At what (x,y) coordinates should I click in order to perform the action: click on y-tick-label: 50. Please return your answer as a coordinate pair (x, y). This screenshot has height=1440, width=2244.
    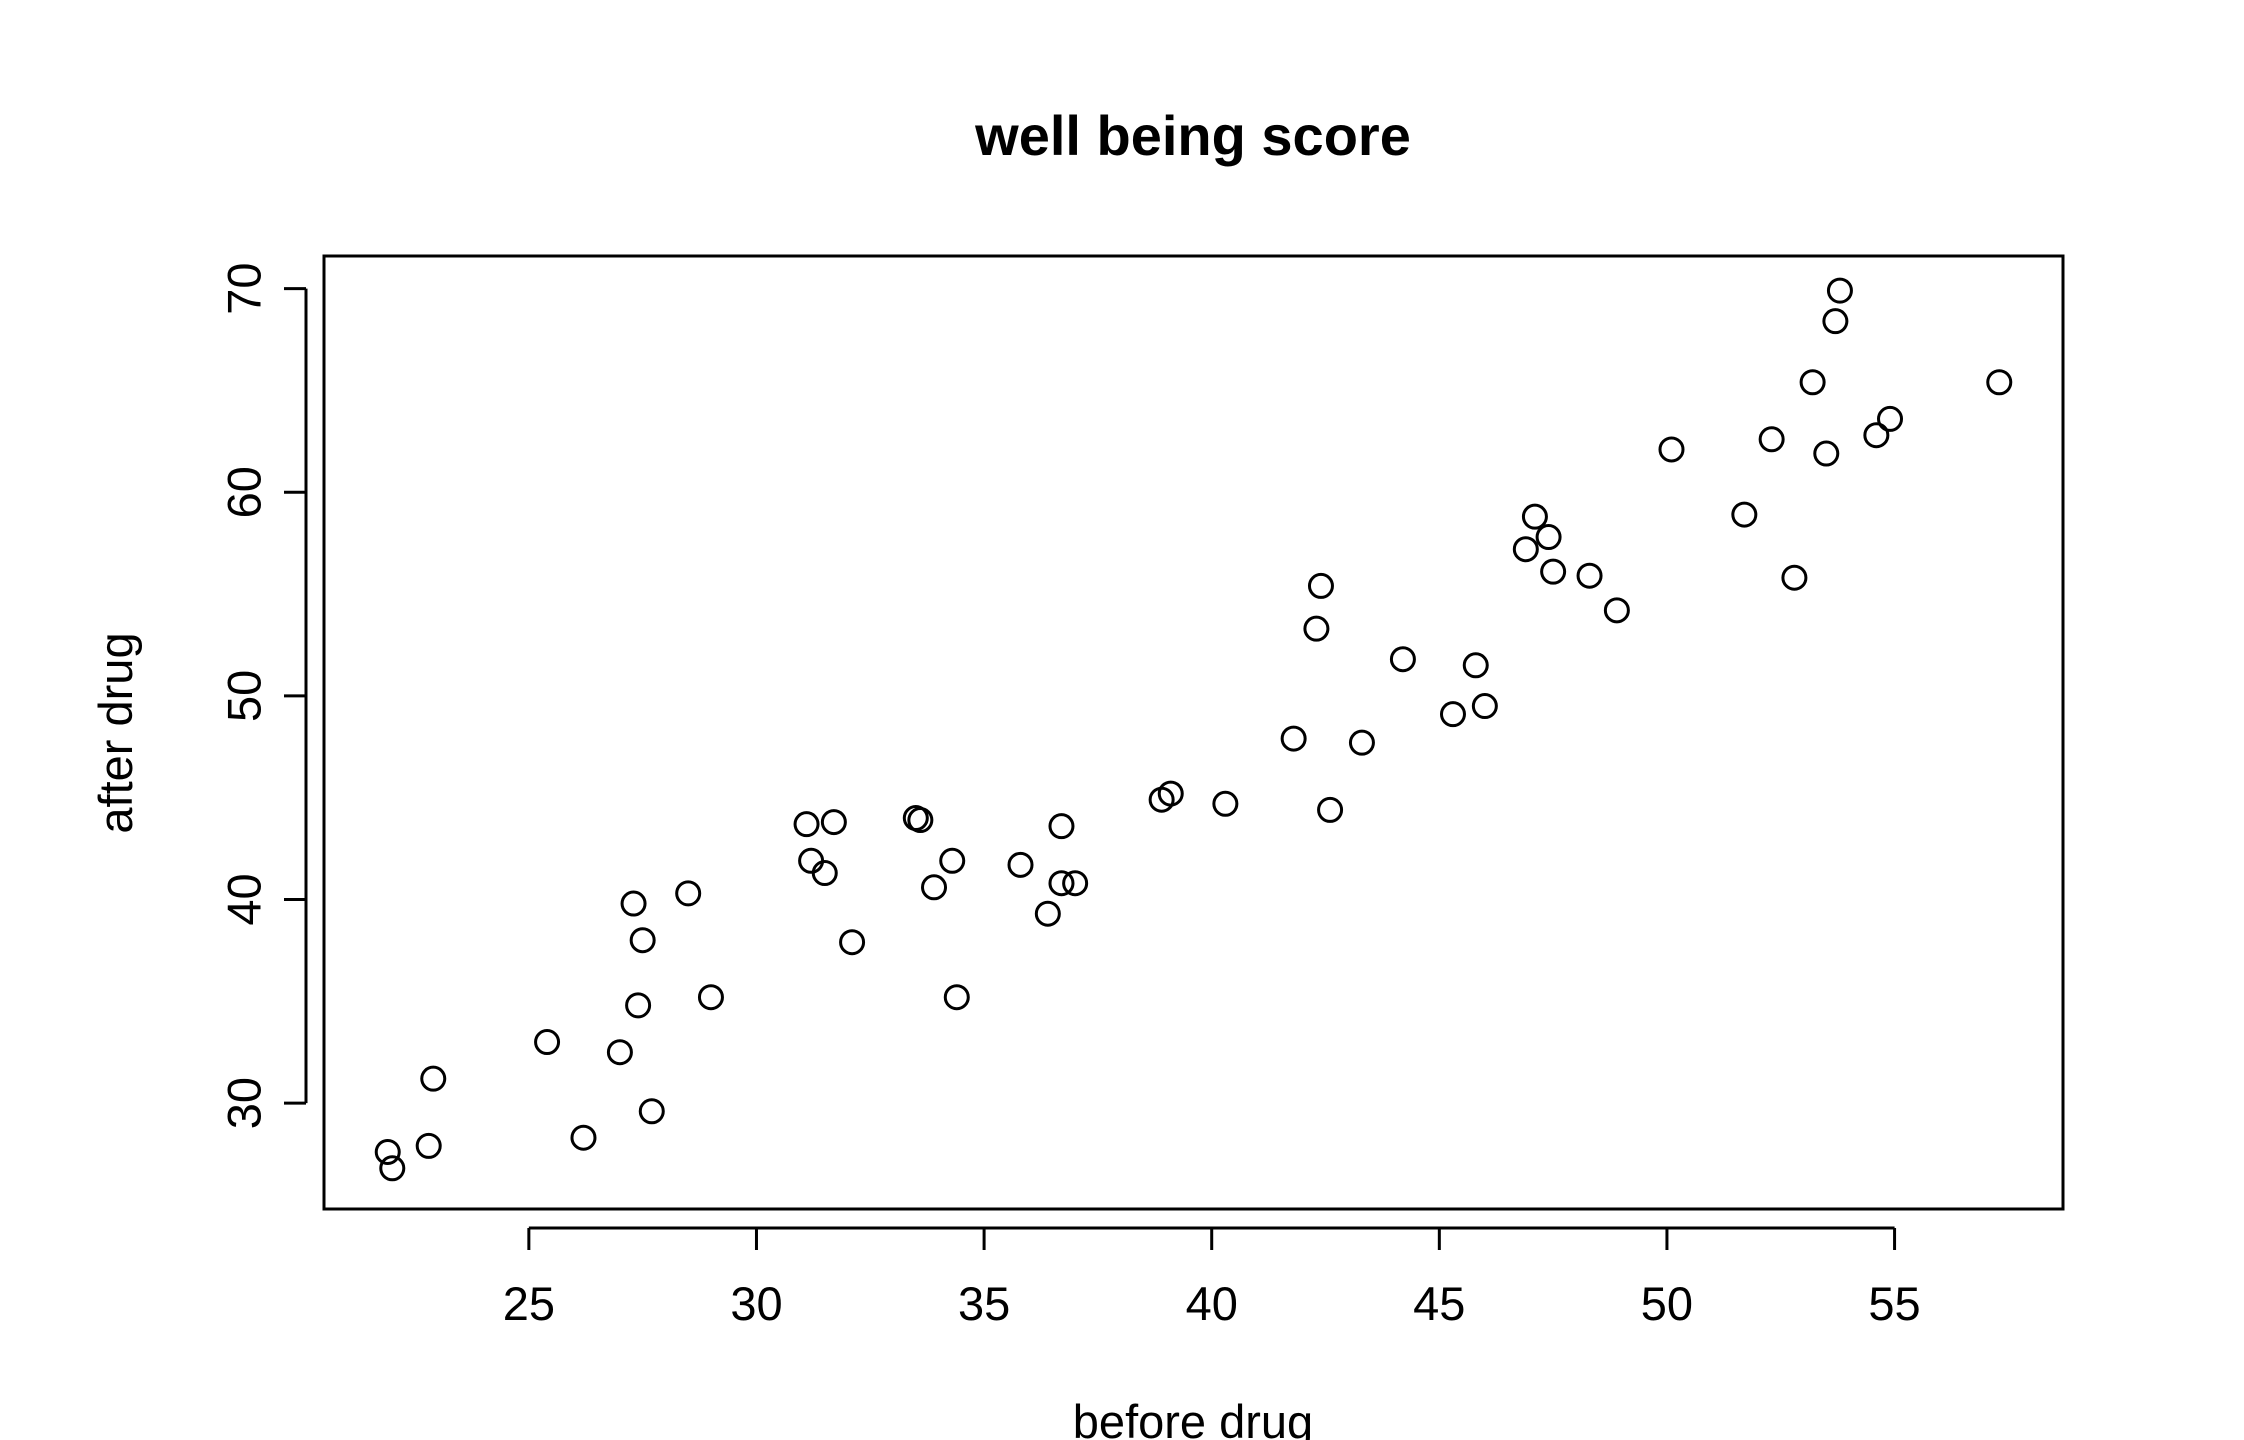
    Looking at the image, I should click on (243, 696).